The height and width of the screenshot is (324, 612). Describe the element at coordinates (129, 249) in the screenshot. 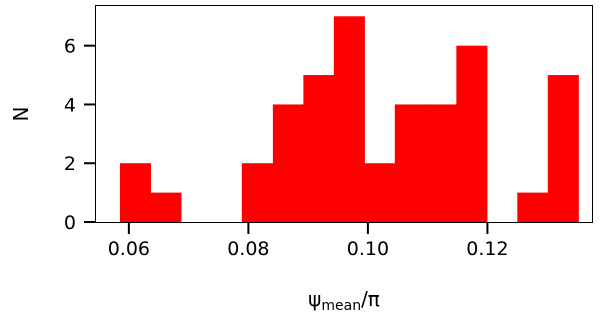

I see `x-tick-label: 0.06` at that location.